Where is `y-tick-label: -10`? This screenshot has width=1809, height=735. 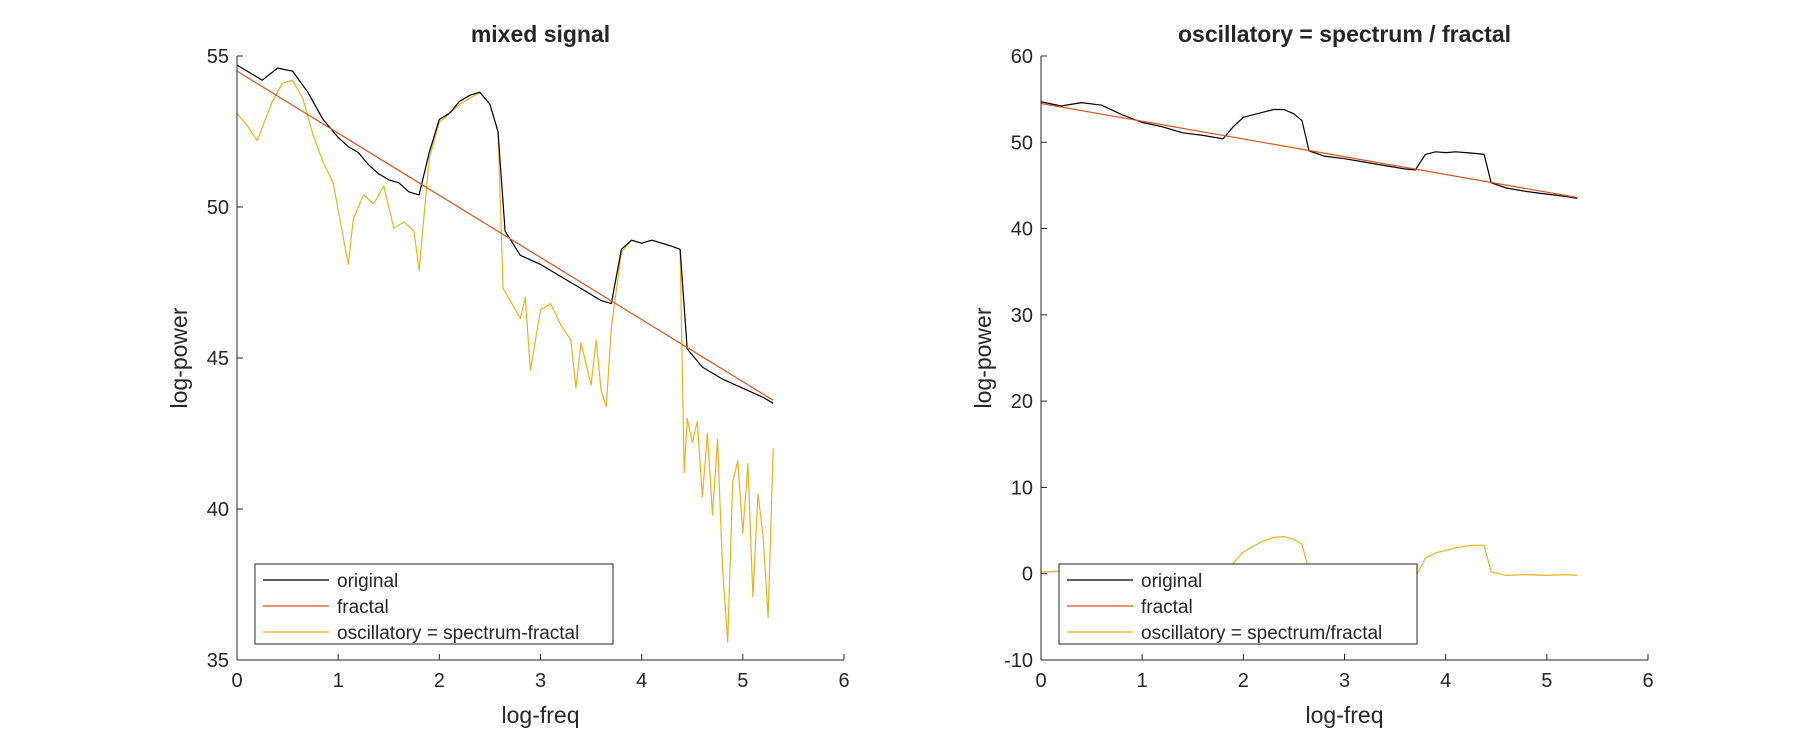 y-tick-label: -10 is located at coordinates (1018, 661).